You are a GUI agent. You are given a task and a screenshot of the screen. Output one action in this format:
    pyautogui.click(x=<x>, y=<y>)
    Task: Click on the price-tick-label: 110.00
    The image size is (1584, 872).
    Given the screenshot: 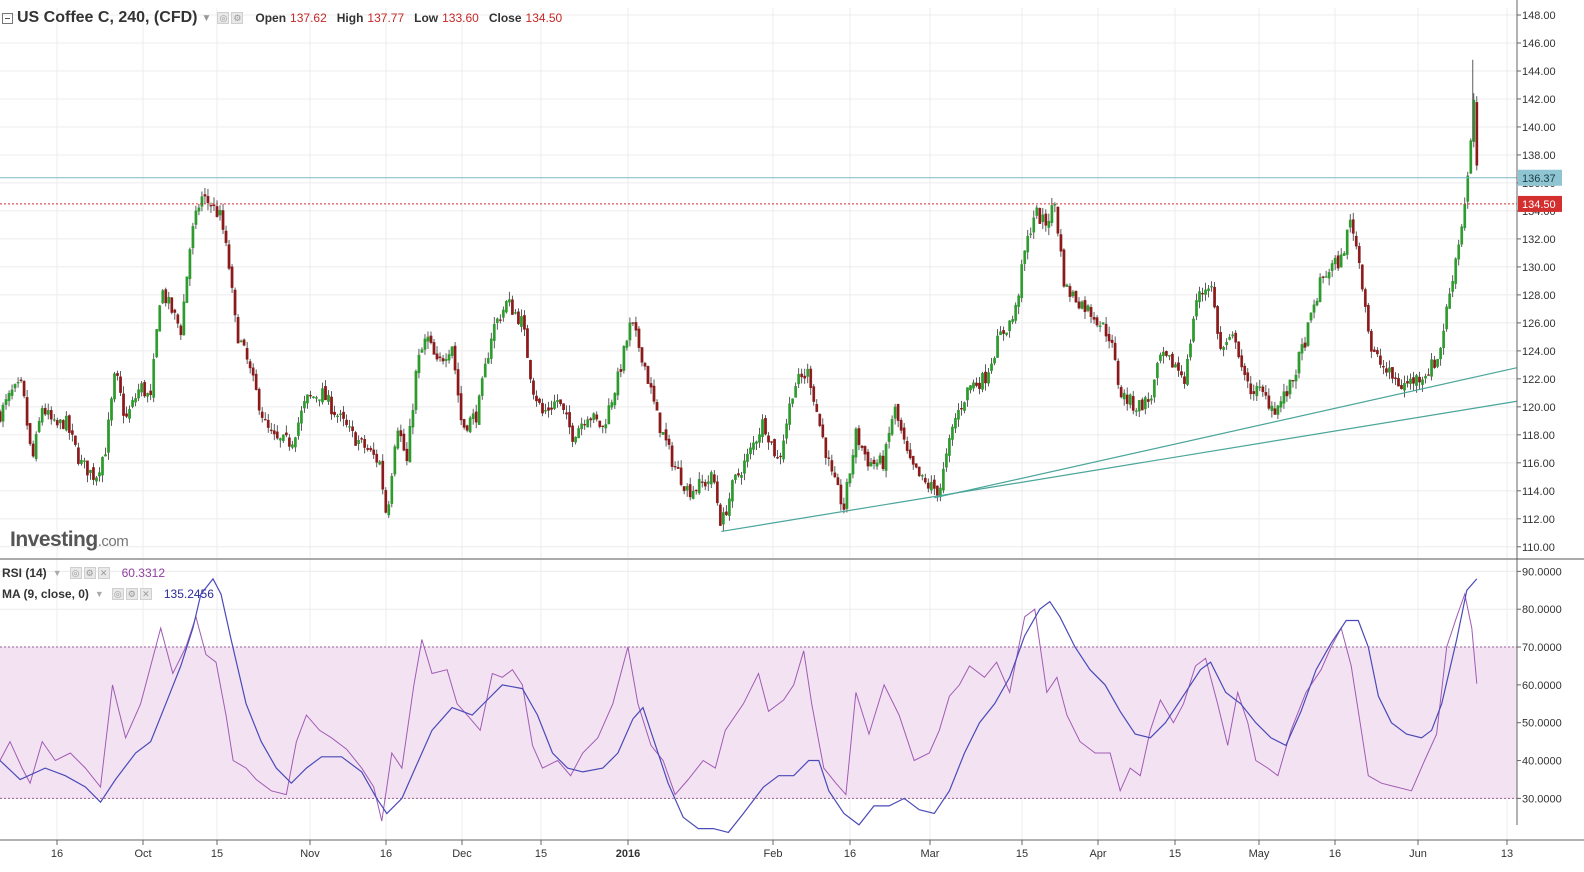 What is the action you would take?
    pyautogui.click(x=1538, y=548)
    